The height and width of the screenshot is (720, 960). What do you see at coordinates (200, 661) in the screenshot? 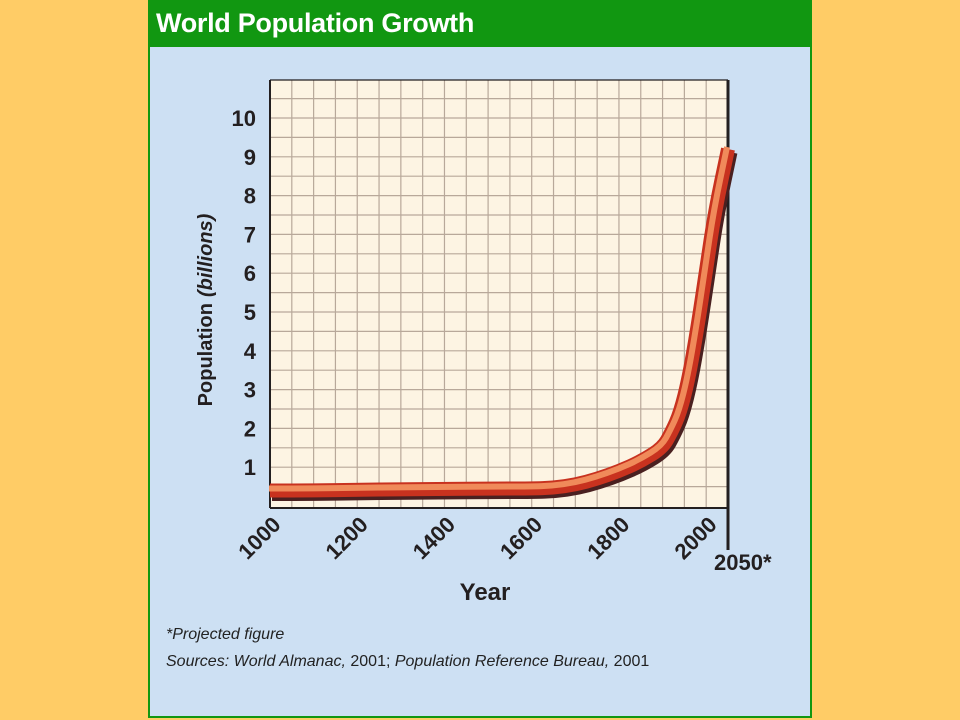
I see `sources-prefix: Sources:` at bounding box center [200, 661].